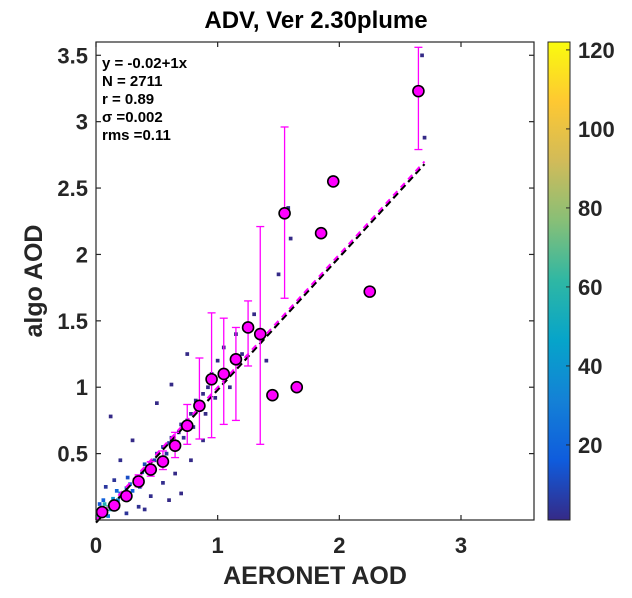  What do you see at coordinates (132, 117) in the screenshot?
I see `stats-line: σ =0.002` at bounding box center [132, 117].